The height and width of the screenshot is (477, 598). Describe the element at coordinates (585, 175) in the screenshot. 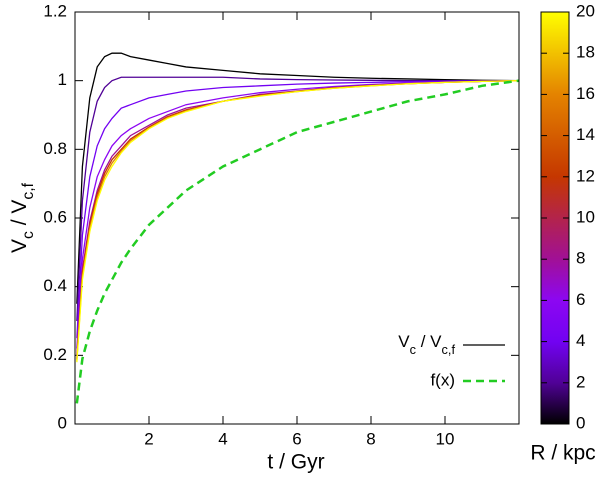

I see `colorbar-tick-label: 12` at that location.